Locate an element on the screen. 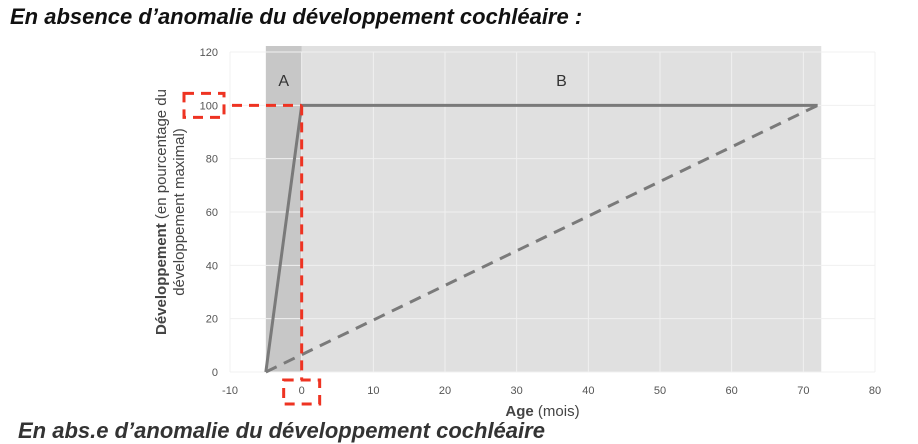  x-label-highlight-box is located at coordinates (302, 392).